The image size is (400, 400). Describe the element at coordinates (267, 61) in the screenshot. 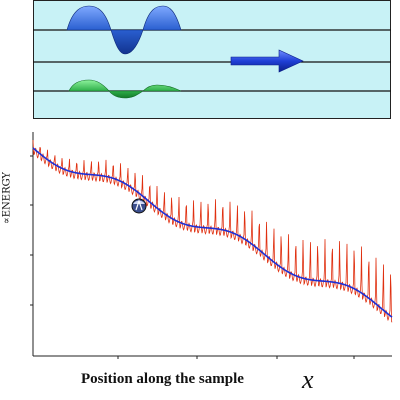

I see `arrow-right-icon` at that location.